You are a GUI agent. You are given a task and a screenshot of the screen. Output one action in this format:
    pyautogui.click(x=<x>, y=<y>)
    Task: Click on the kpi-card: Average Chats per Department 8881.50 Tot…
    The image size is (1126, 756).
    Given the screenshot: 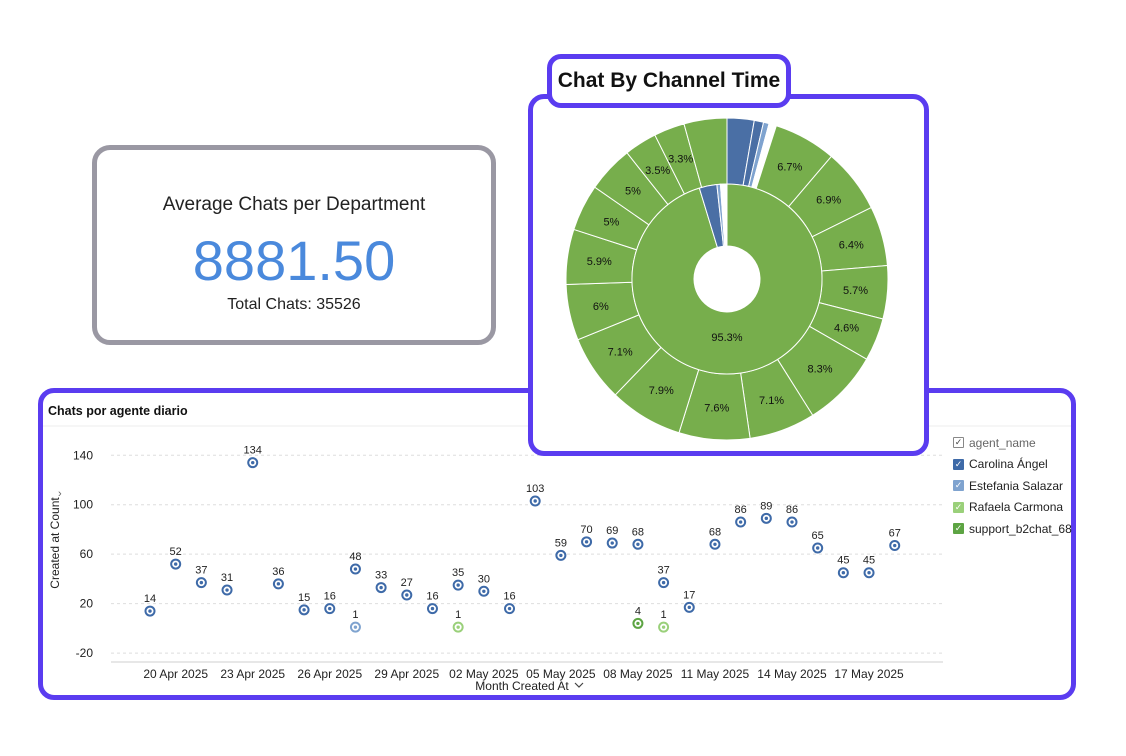 What is the action you would take?
    pyautogui.click(x=294, y=245)
    